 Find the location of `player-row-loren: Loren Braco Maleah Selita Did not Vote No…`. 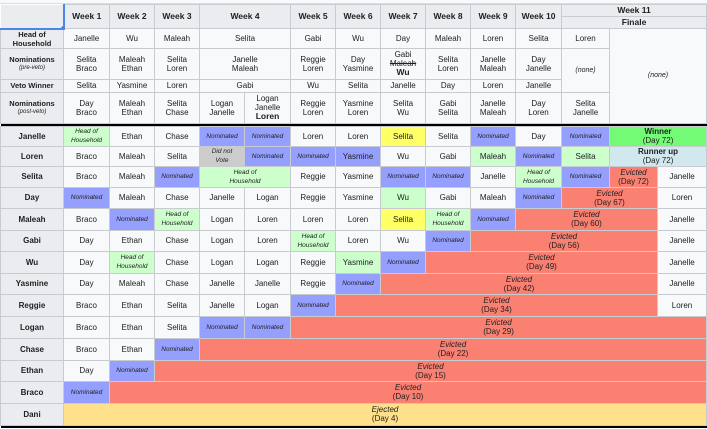

player-row-loren: Loren Braco Maleah Selita Did not Vote No… is located at coordinates (353, 156).